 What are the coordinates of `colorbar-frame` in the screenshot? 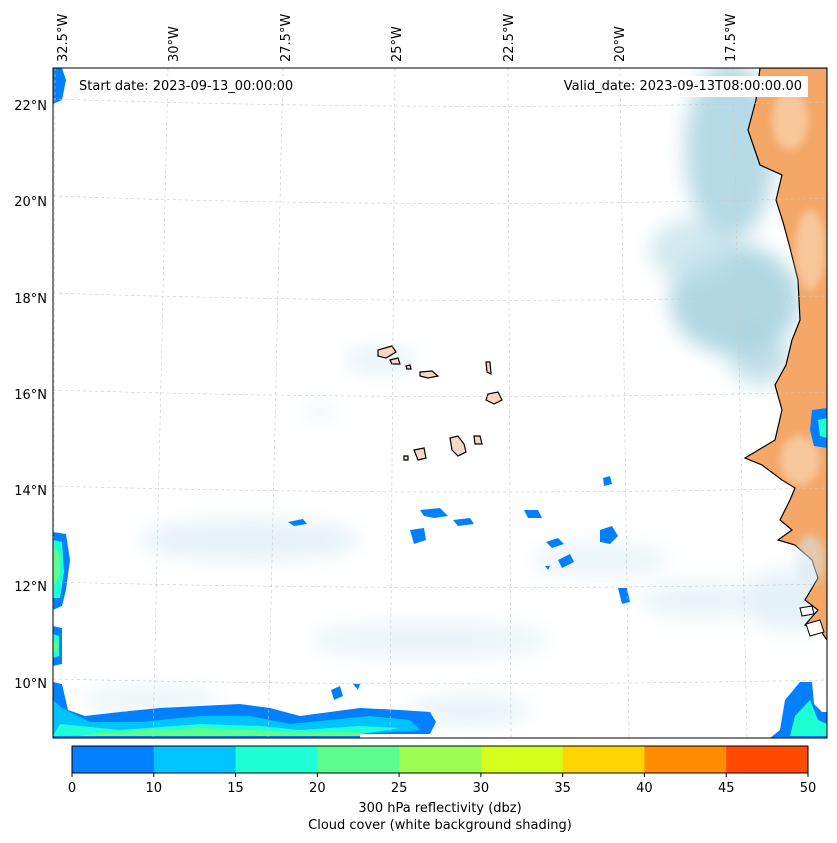 It's located at (440, 759).